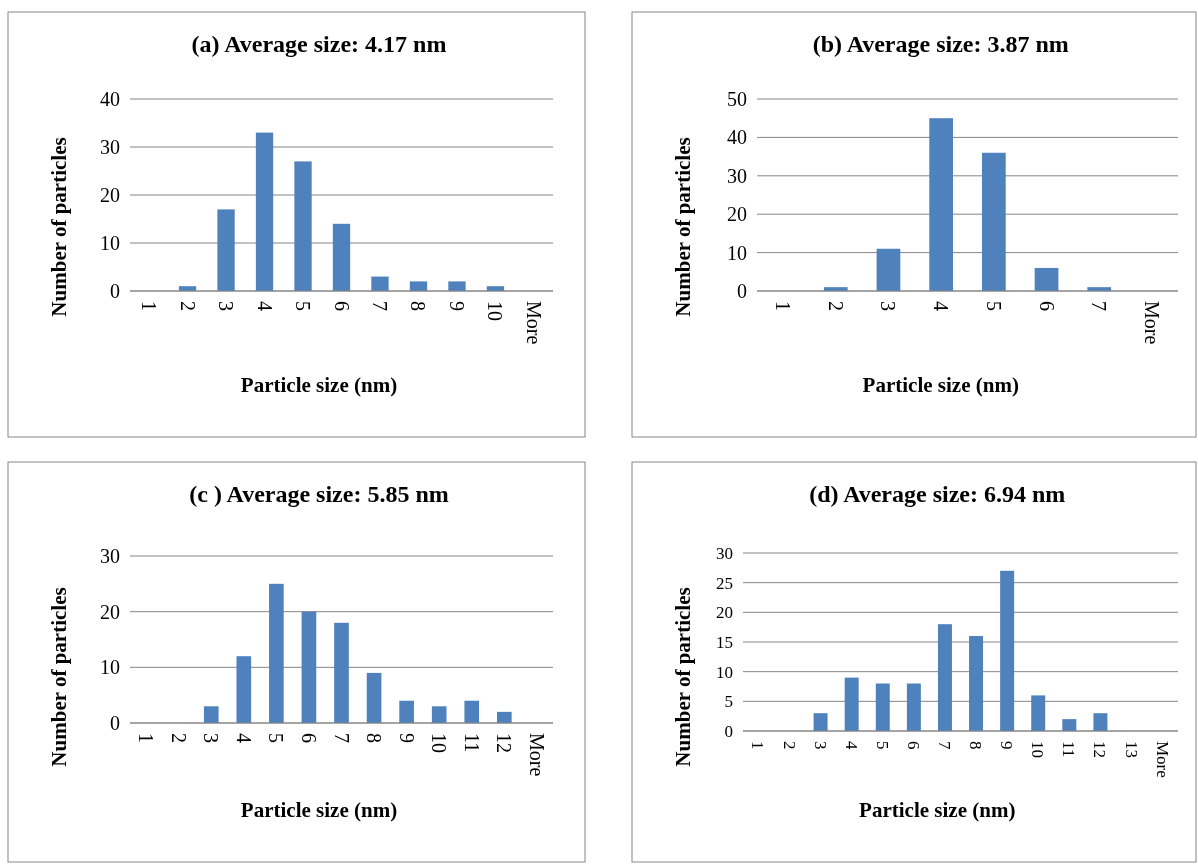 The width and height of the screenshot is (1198, 864). What do you see at coordinates (737, 99) in the screenshot?
I see `y-tick-label: 50` at bounding box center [737, 99].